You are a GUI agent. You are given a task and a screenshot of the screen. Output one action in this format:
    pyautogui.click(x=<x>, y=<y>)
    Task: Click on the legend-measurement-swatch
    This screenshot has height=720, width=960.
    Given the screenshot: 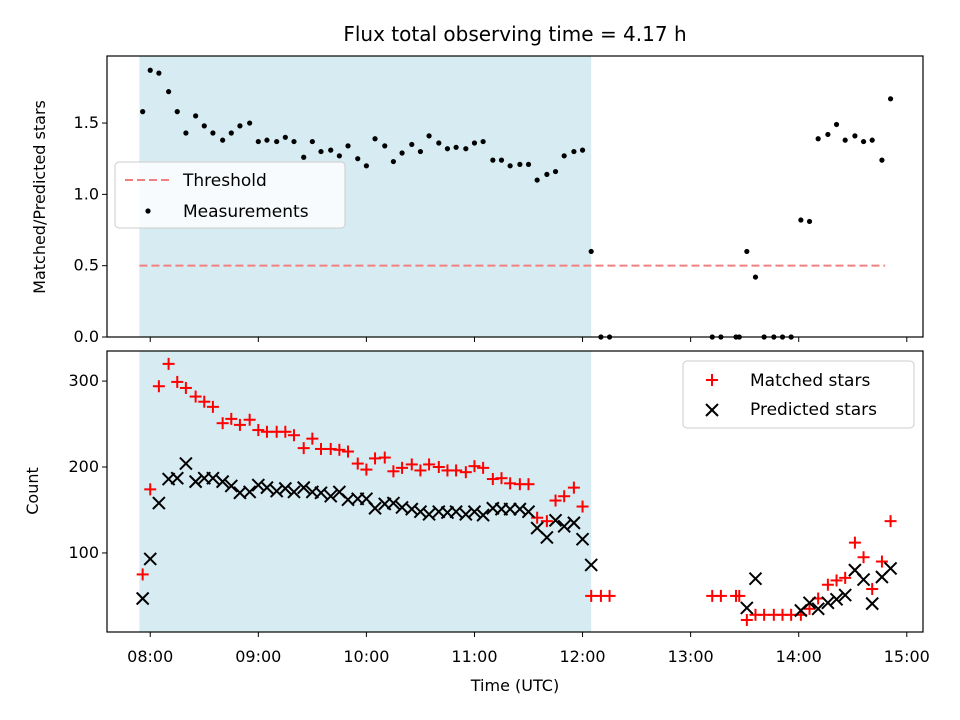 What is the action you would take?
    pyautogui.click(x=148, y=211)
    